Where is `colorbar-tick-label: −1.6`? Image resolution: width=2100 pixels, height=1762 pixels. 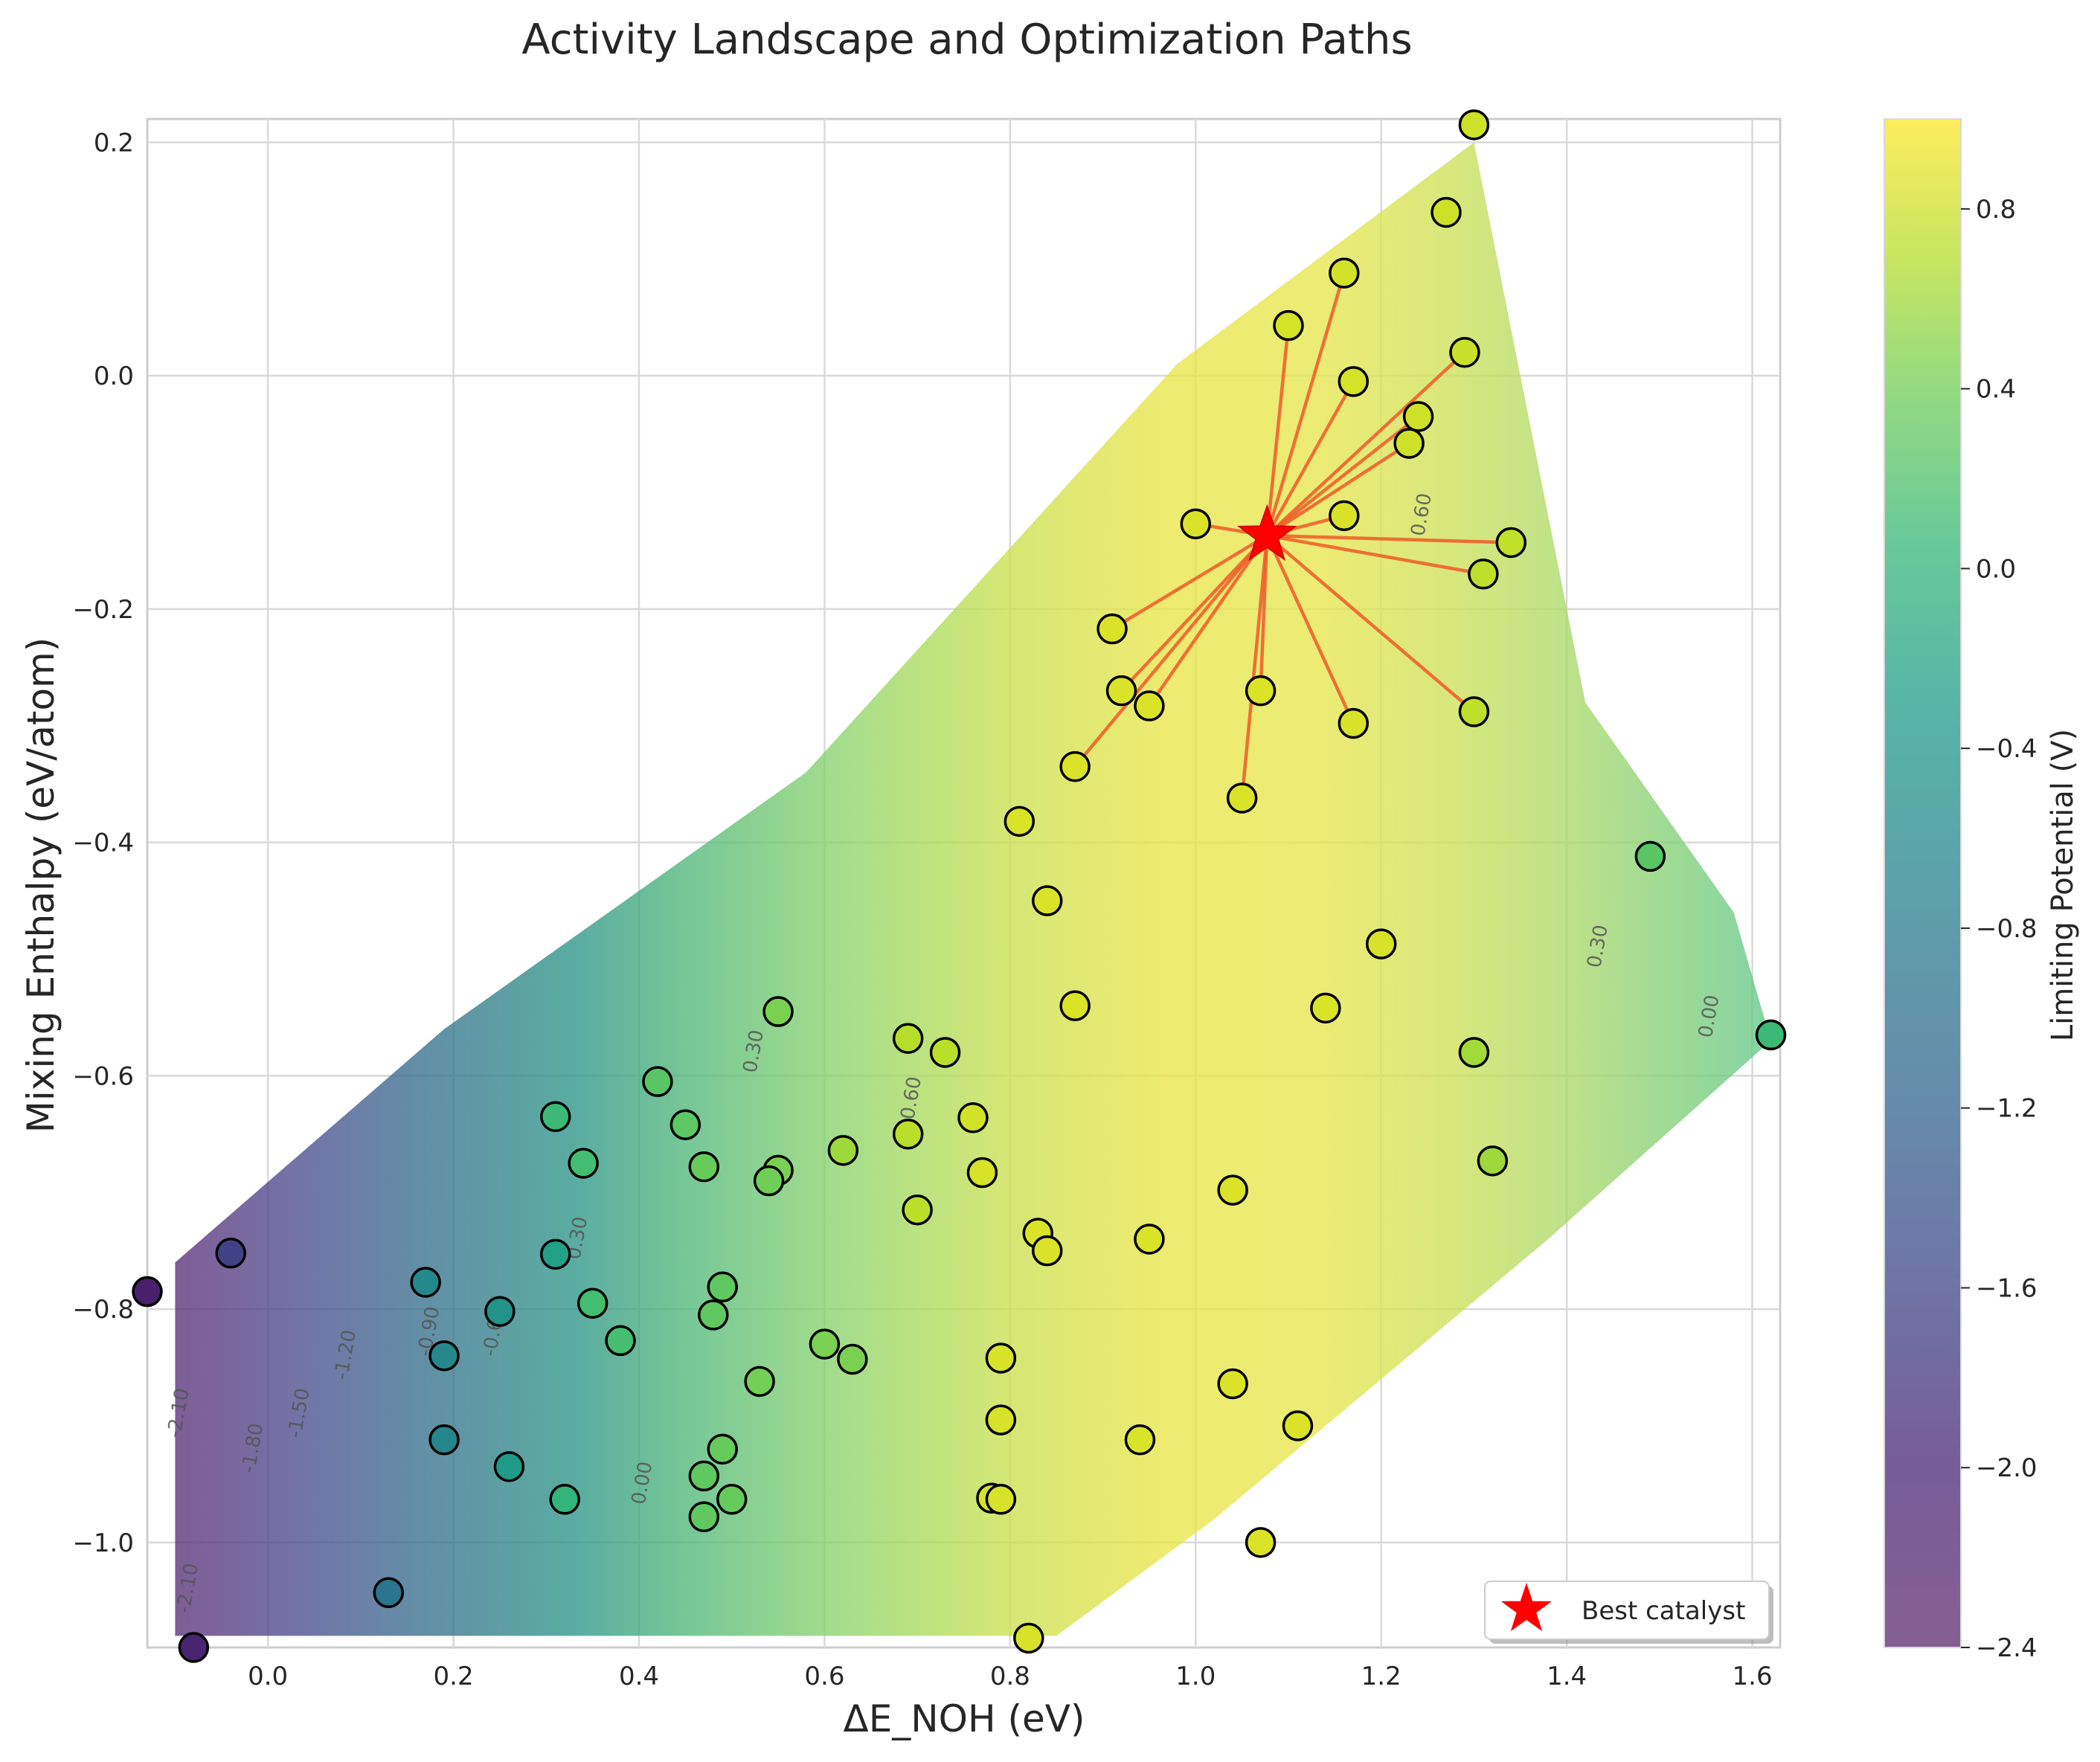
colorbar-tick-label: −1.6 is located at coordinates (2007, 1288).